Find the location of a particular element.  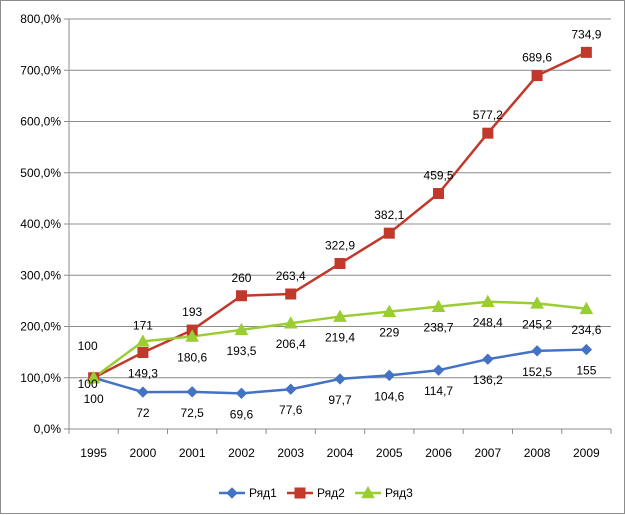

data-label: 577,2 is located at coordinates (488, 115).